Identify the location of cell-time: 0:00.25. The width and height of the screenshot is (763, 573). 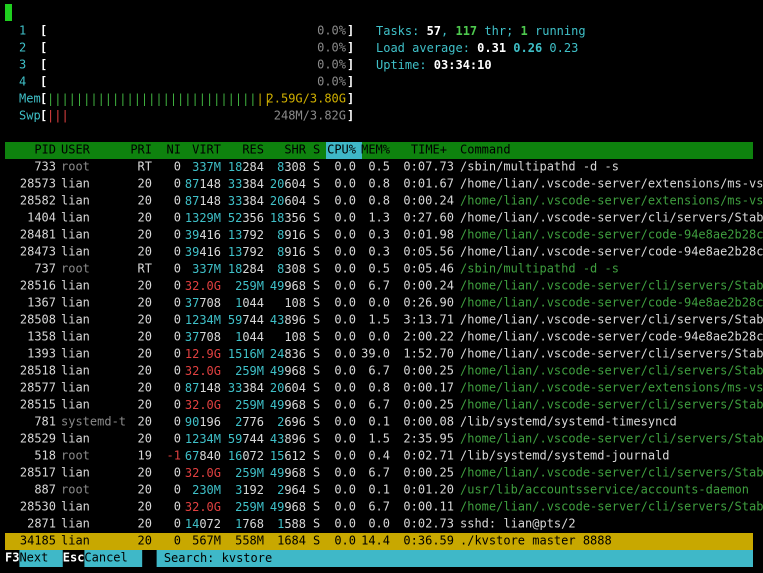
(428, 473).